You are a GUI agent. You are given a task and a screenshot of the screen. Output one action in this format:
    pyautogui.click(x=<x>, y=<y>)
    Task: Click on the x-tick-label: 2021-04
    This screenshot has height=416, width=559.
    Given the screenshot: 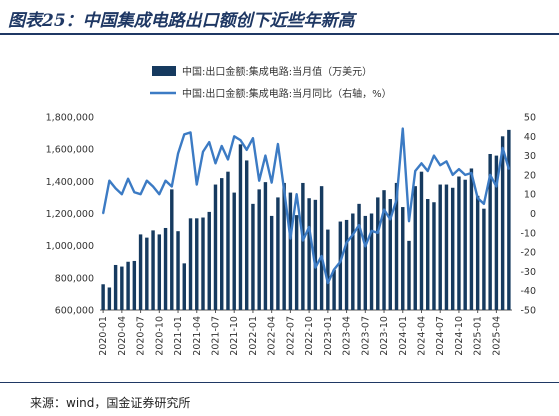 What is the action you would take?
    pyautogui.click(x=197, y=336)
    